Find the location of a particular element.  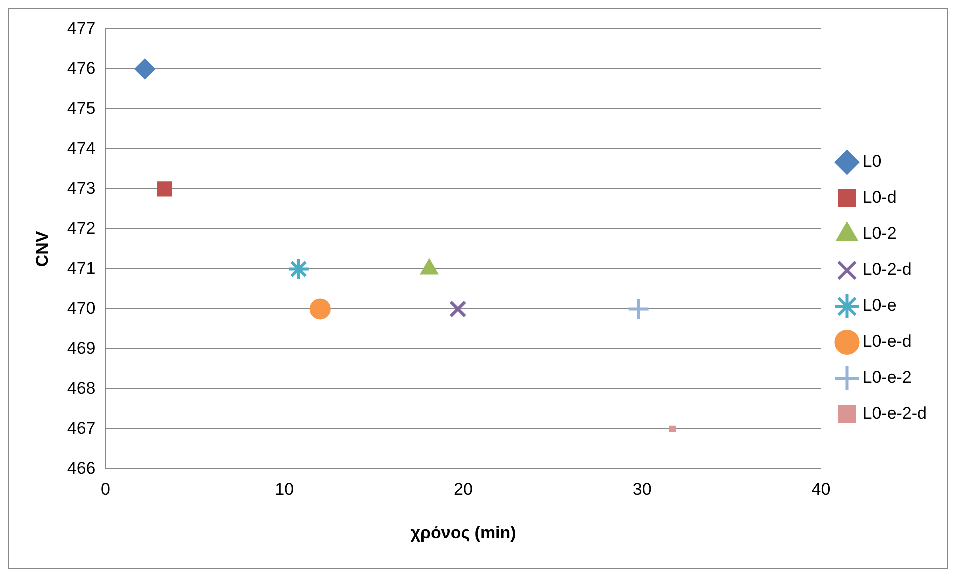

y-tick-label: 474 is located at coordinates (81, 148).